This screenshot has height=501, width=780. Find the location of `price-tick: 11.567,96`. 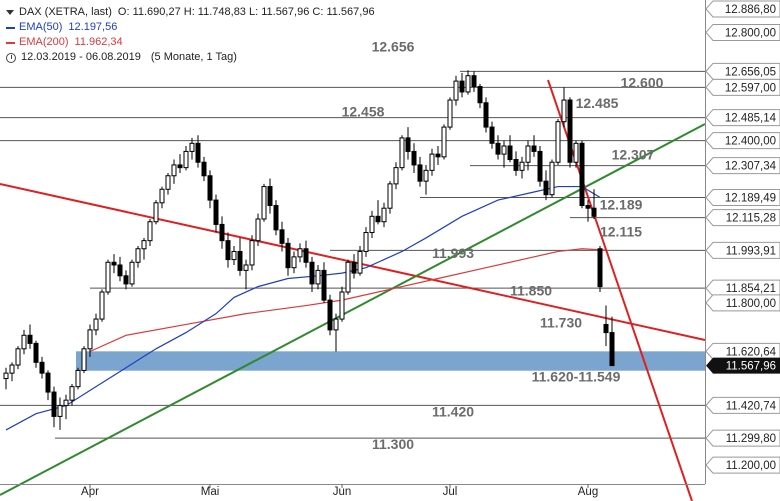

price-tick: 11.567,96 is located at coordinates (743, 365).